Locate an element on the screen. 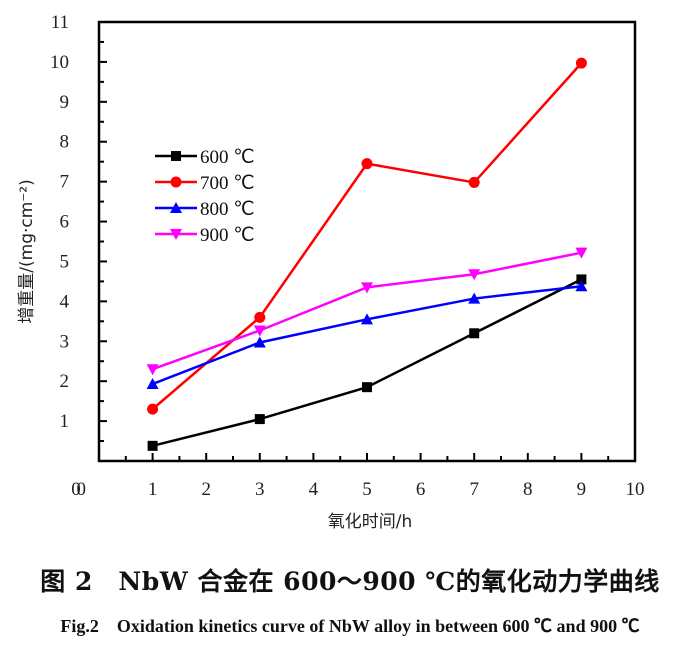 Image resolution: width=700 pixels, height=646 pixels. x-tick-label: 1 is located at coordinates (153, 489).